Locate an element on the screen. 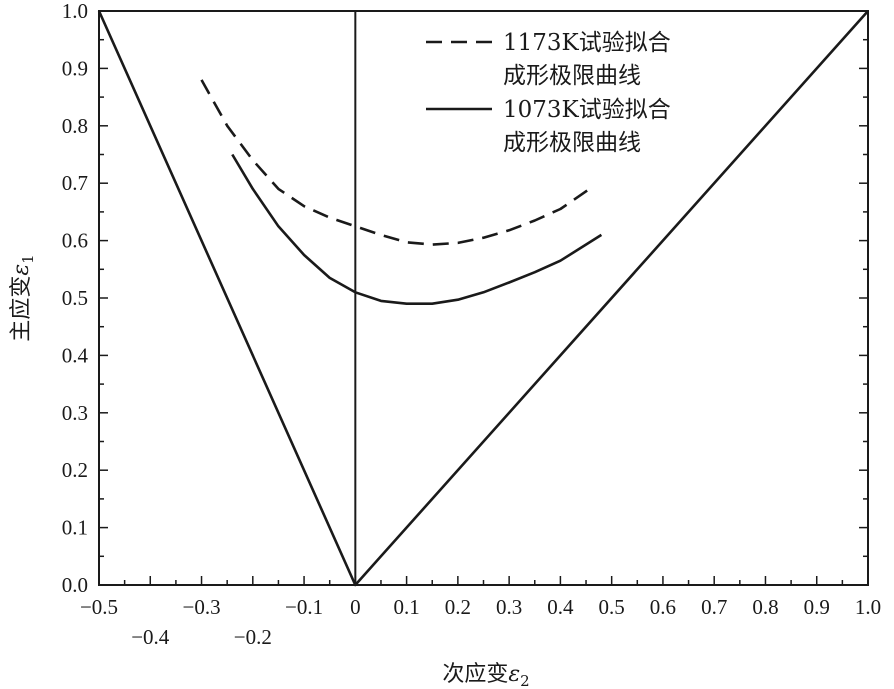 The image size is (894, 689). x-tick-label: −0.4 is located at coordinates (150, 637).